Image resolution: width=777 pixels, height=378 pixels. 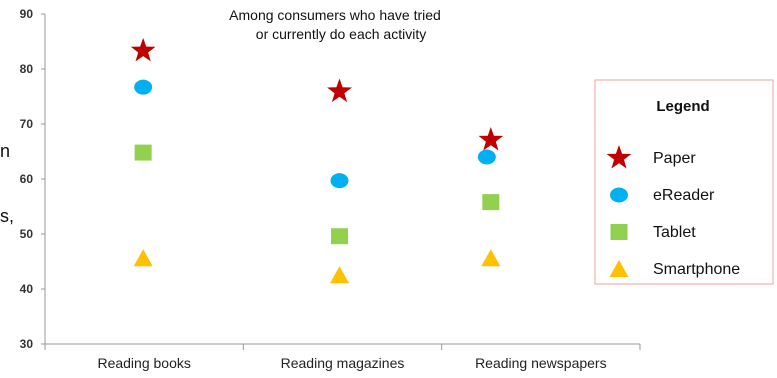 What do you see at coordinates (619, 232) in the screenshot?
I see `legend-marker-tablet` at bounding box center [619, 232].